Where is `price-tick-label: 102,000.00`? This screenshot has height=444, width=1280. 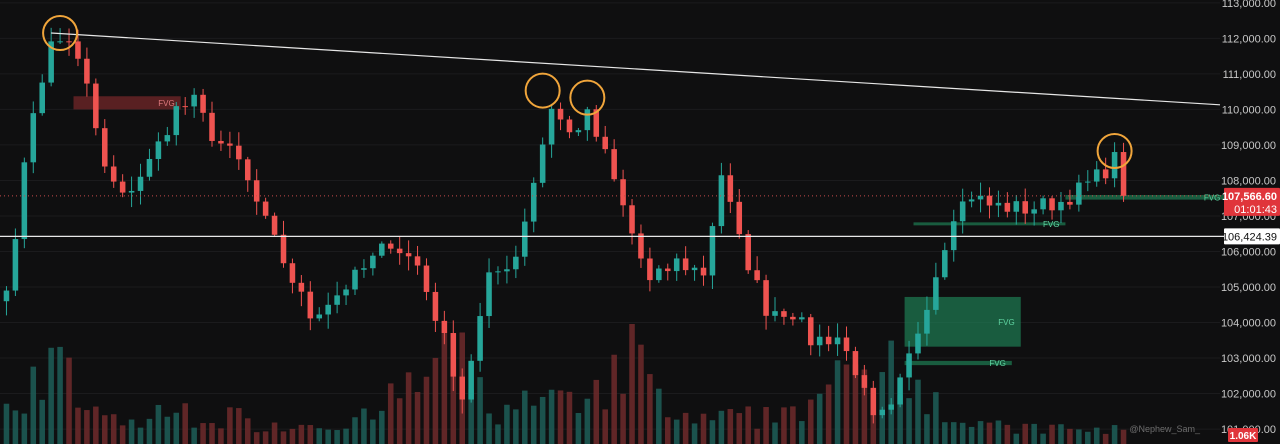 price-tick-label: 102,000.00 is located at coordinates (1248, 395).